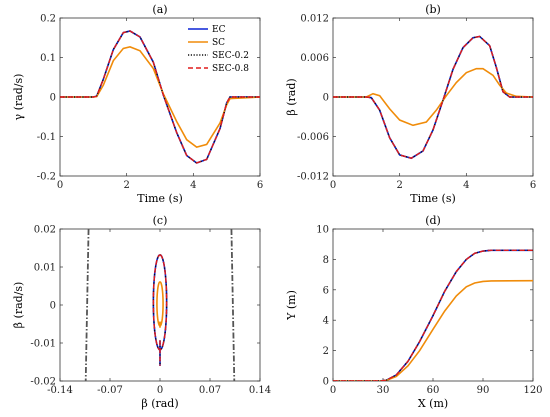 The width and height of the screenshot is (550, 417). What do you see at coordinates (210, 390) in the screenshot?
I see `xtick-label: 0.07` at bounding box center [210, 390].